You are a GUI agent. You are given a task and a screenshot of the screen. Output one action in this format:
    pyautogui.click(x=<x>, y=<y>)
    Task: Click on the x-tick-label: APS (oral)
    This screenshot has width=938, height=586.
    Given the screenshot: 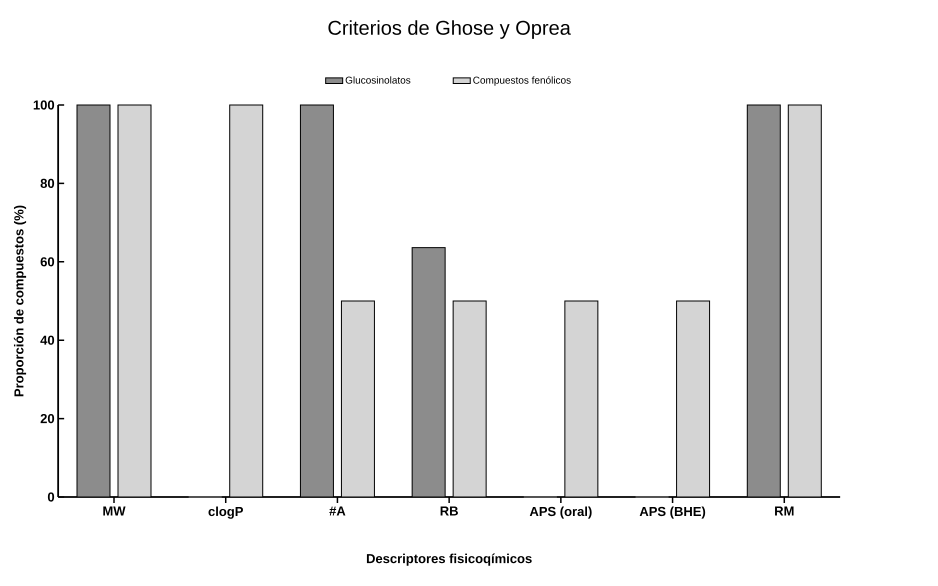 What is the action you would take?
    pyautogui.click(x=561, y=512)
    